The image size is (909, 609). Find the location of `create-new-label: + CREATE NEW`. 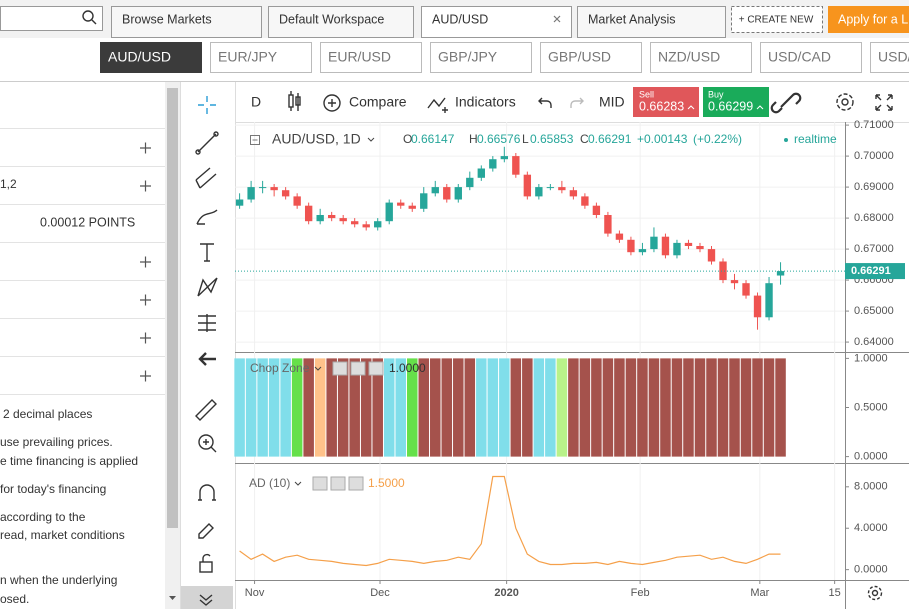

create-new-label: + CREATE NEW is located at coordinates (776, 20).